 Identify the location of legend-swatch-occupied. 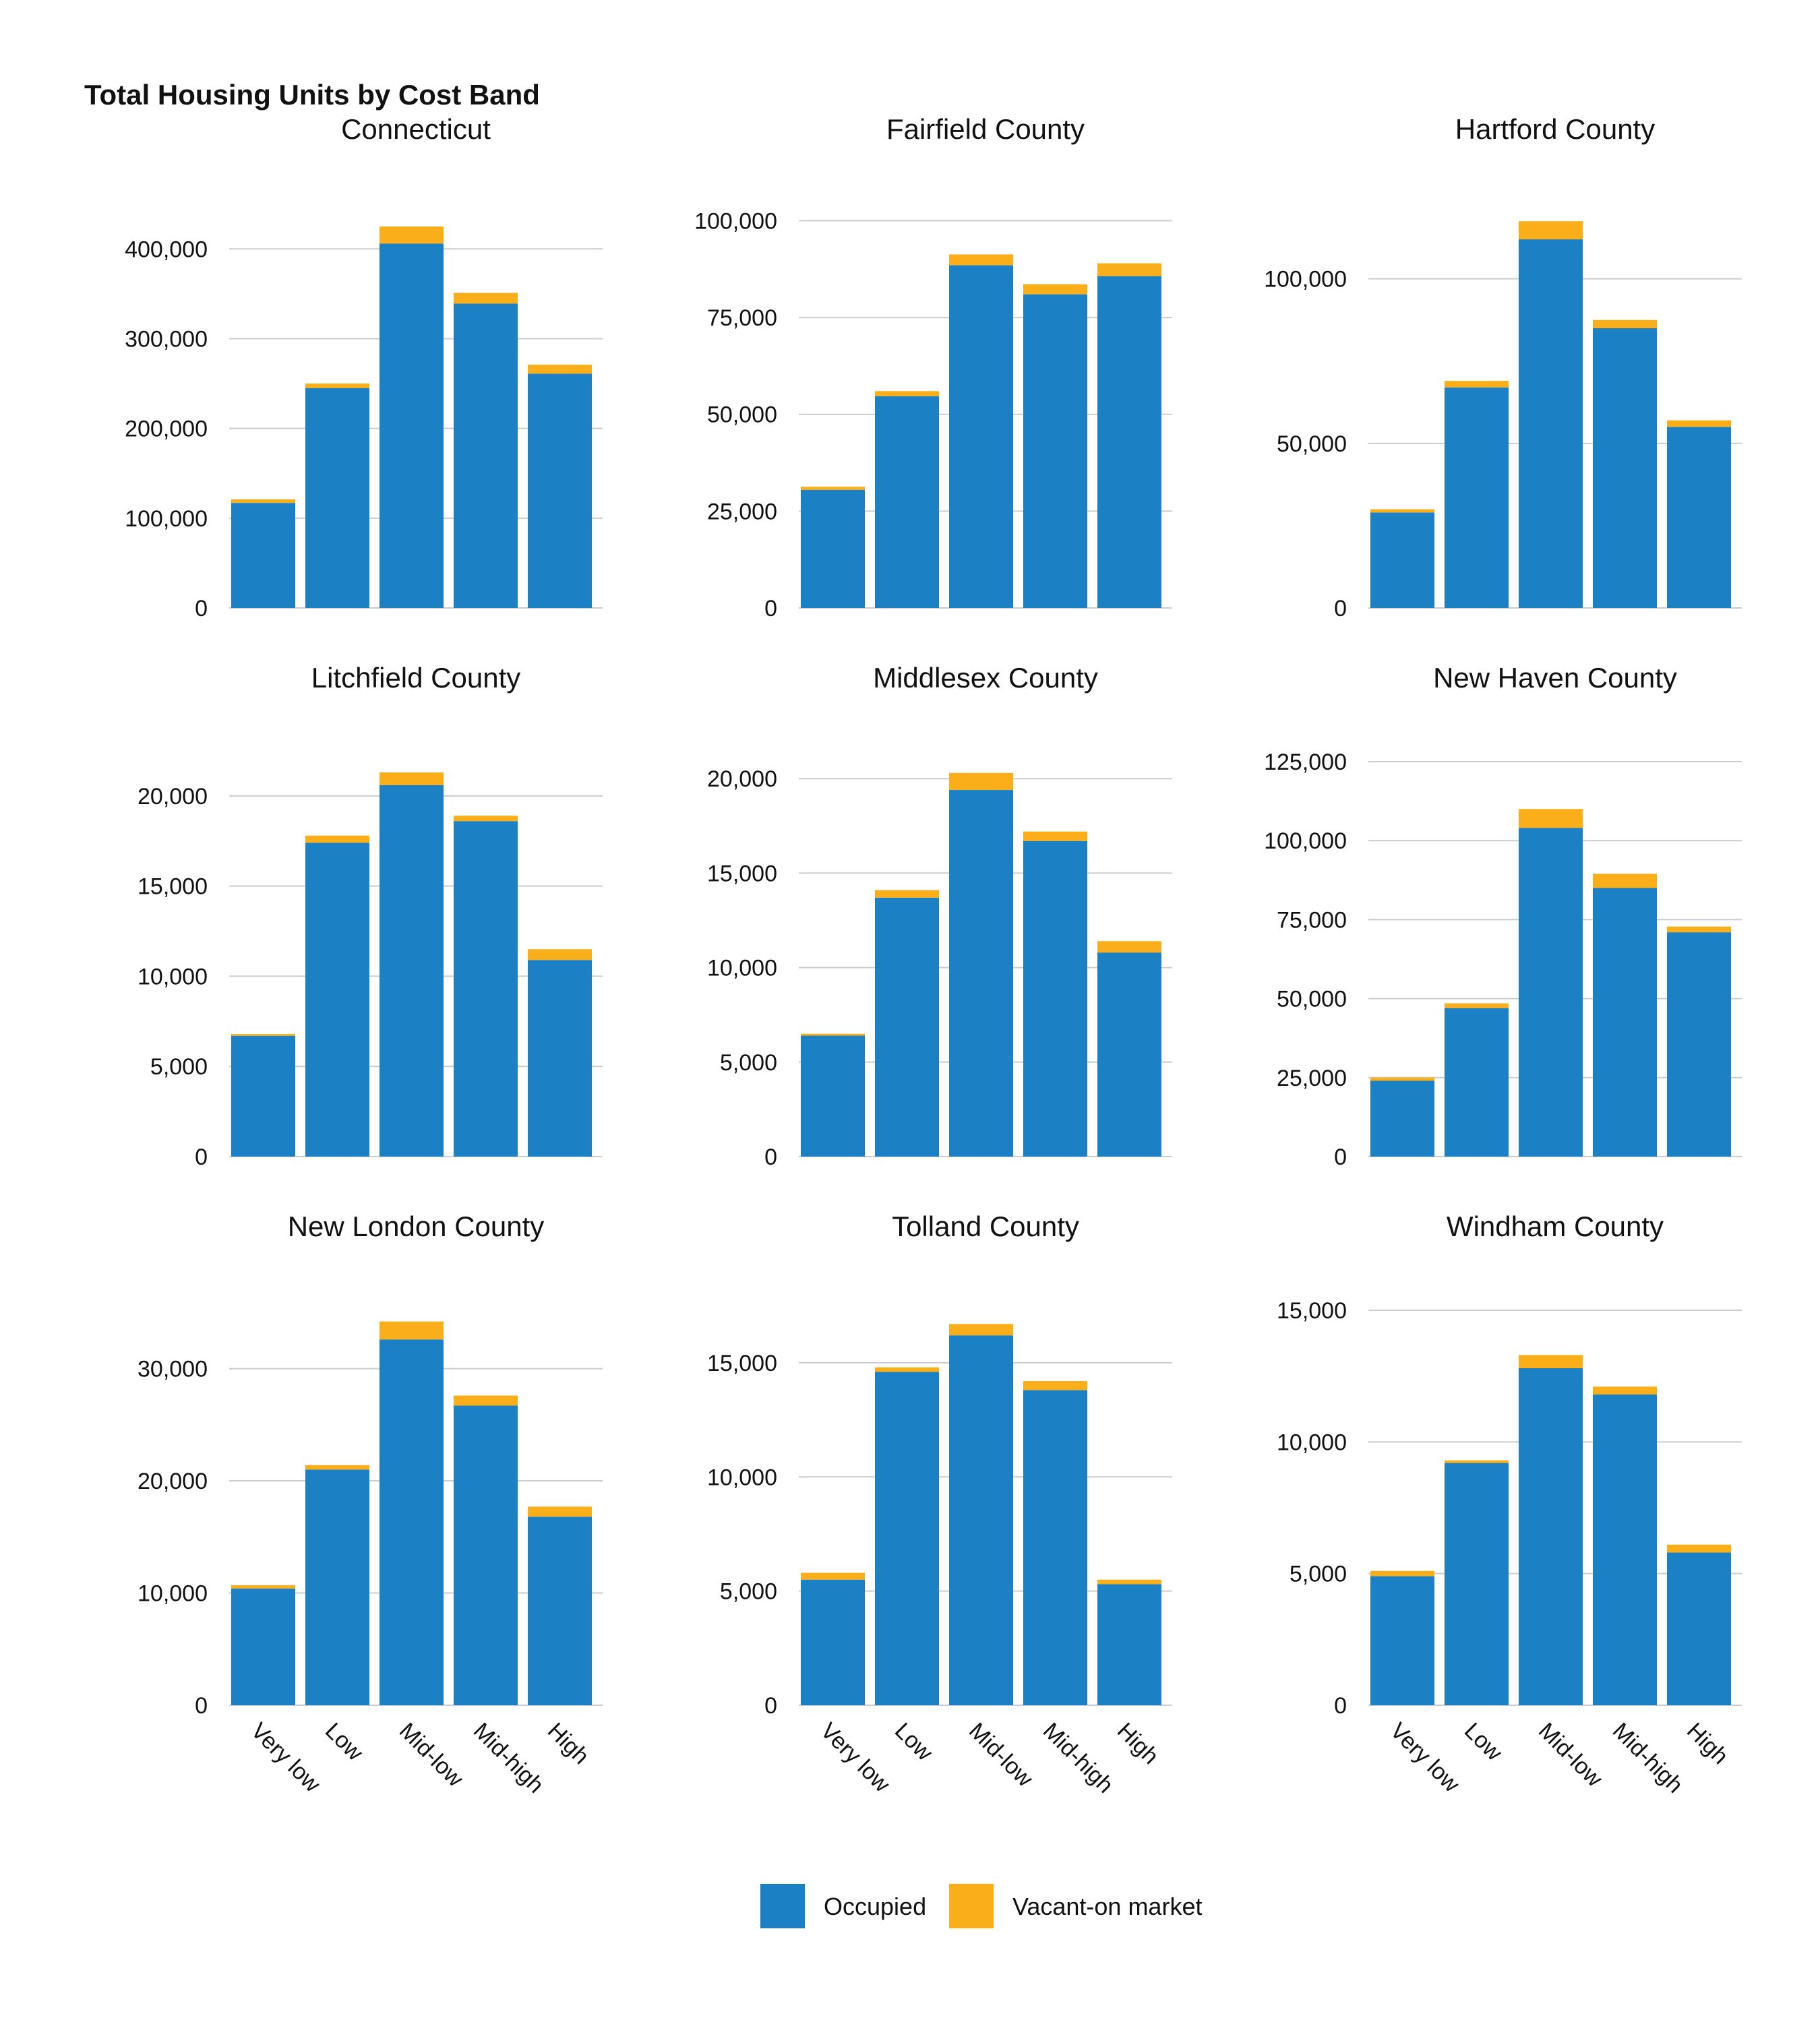
(782, 1906).